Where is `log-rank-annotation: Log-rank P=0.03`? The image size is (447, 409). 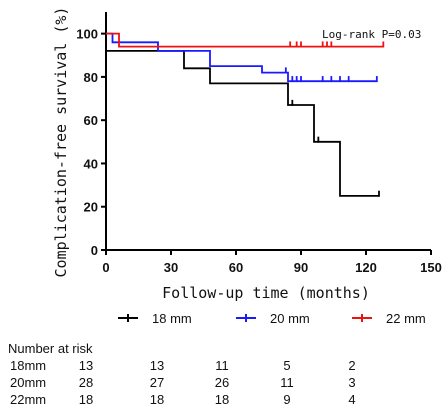
log-rank-annotation: Log-rank P=0.03 is located at coordinates (371, 34).